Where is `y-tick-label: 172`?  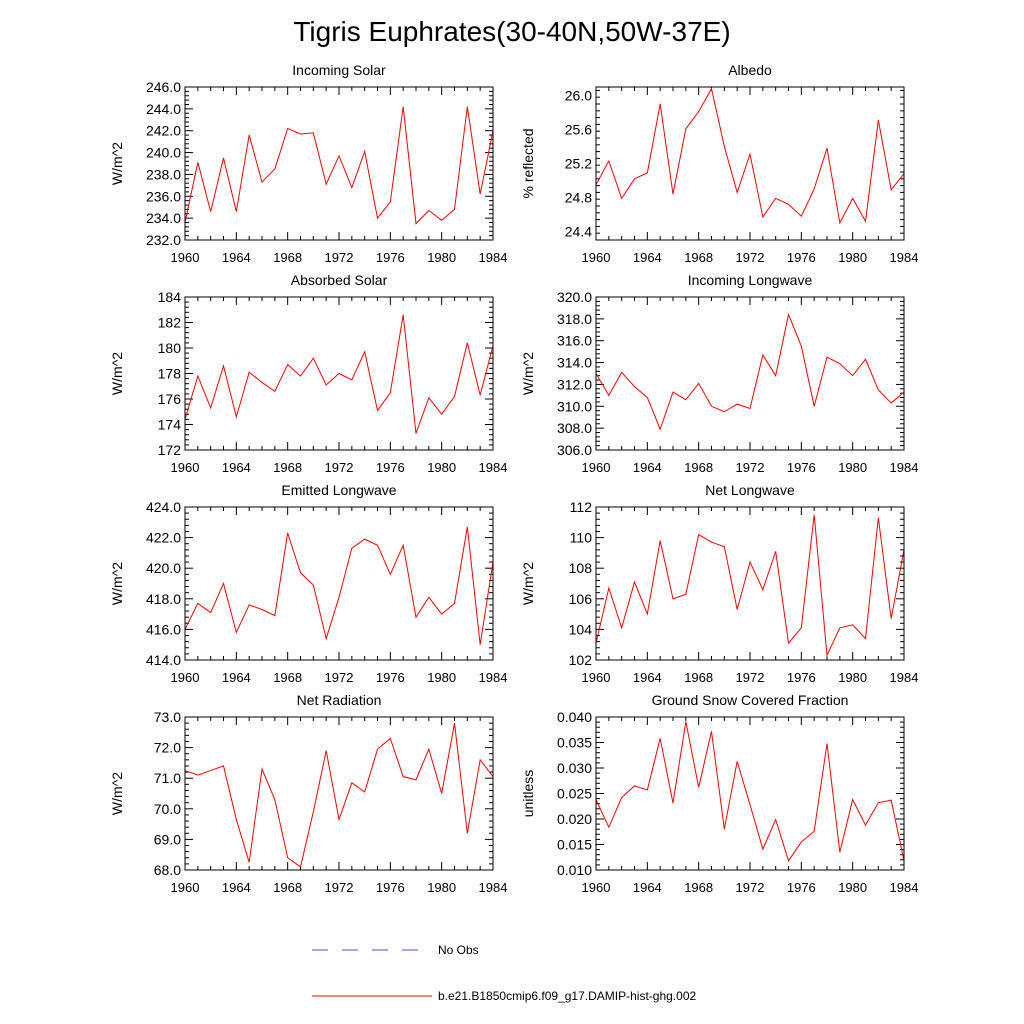 y-tick-label: 172 is located at coordinates (170, 450).